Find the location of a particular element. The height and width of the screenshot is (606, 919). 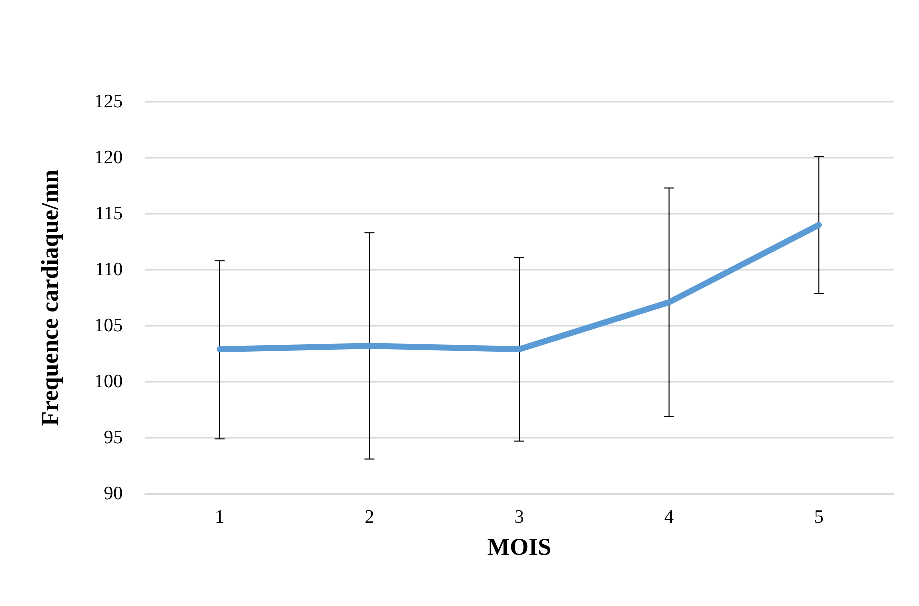

y-tick-label: 90 is located at coordinates (113, 494).